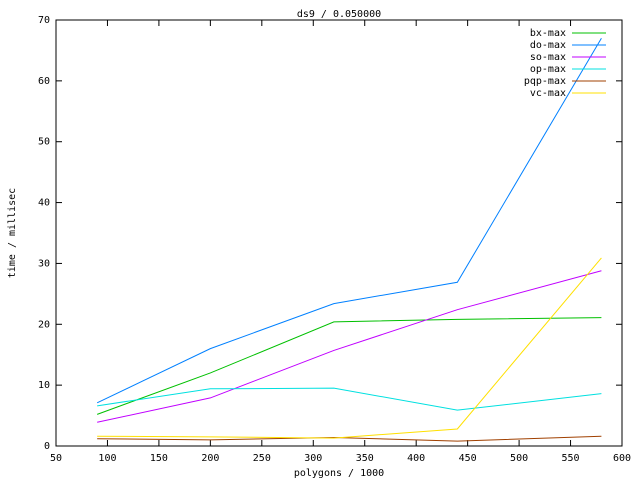 This screenshot has height=480, width=640. Describe the element at coordinates (47, 446) in the screenshot. I see `y-tick-label: 0` at that location.